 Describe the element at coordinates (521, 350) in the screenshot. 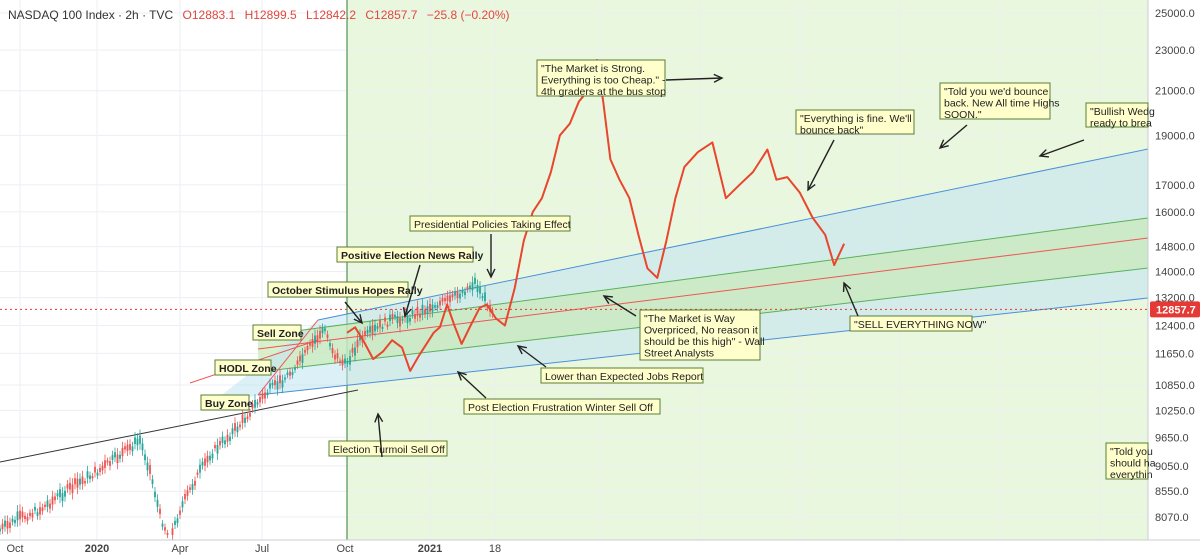

I see `annotation-arrowhead` at that location.